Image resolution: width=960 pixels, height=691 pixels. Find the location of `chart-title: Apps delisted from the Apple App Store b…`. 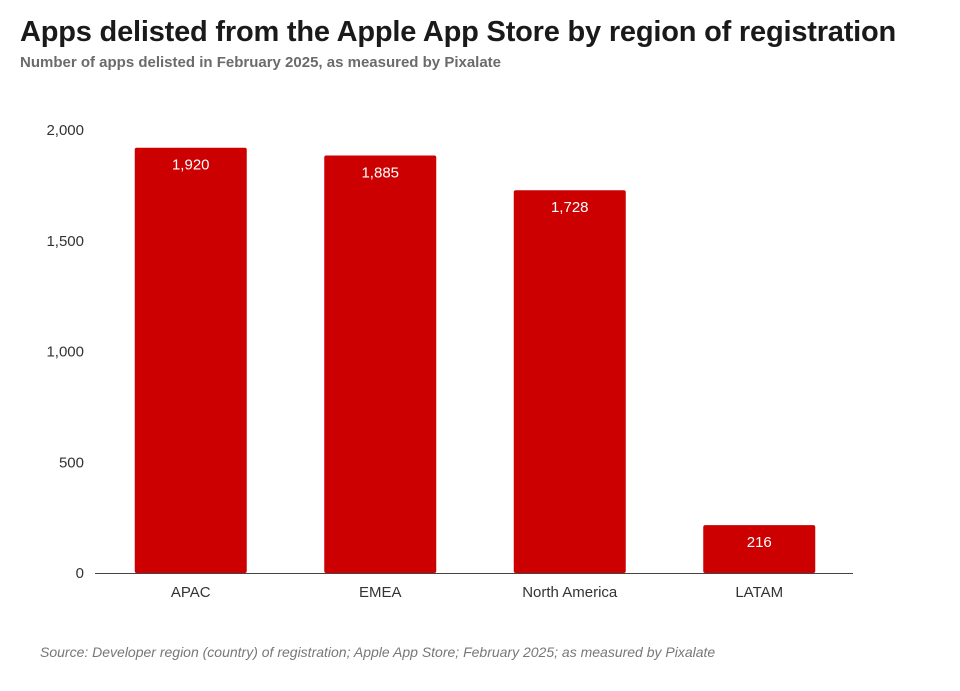

chart-title: Apps delisted from the Apple App Store b… is located at coordinates (458, 32).